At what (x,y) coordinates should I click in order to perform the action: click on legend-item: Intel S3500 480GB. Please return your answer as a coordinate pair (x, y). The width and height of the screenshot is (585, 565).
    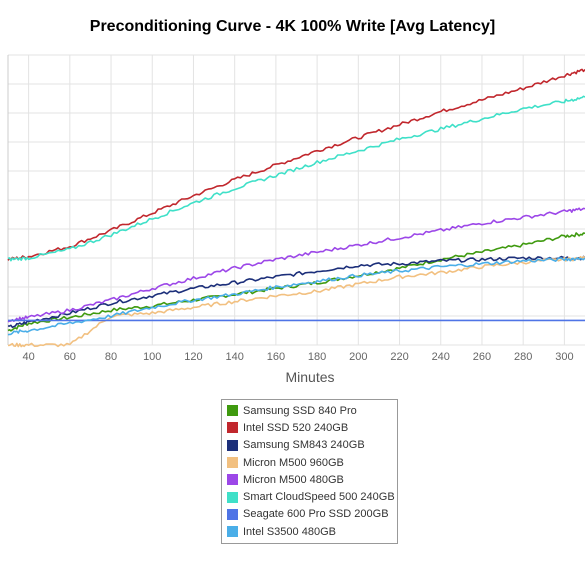
    Looking at the image, I should click on (309, 531).